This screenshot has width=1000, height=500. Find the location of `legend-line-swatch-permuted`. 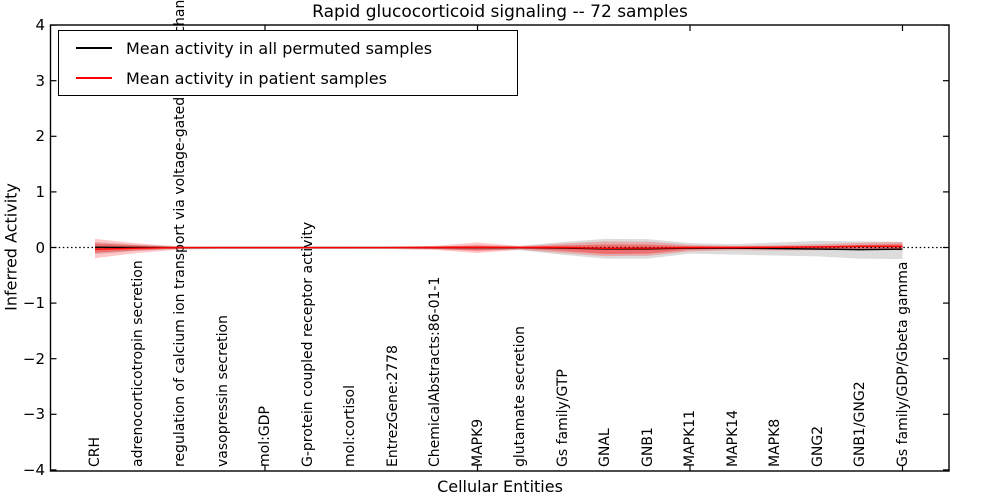

legend-line-swatch-permuted is located at coordinates (94, 48).